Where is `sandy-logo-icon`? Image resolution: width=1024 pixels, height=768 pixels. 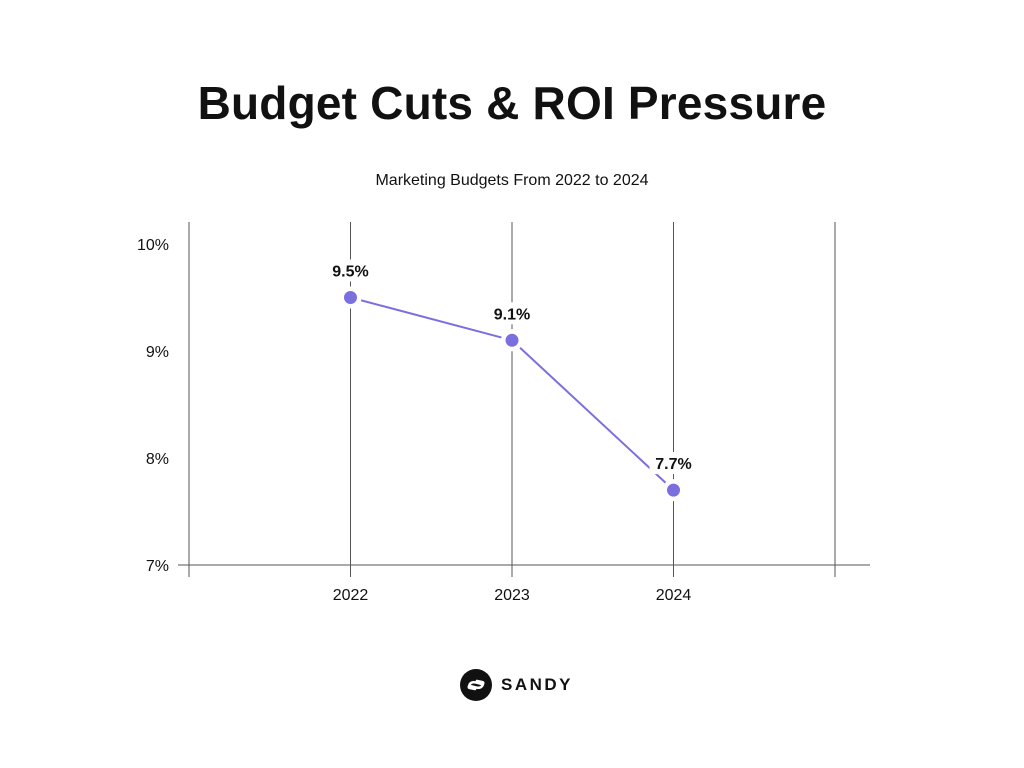
sandy-logo-icon is located at coordinates (476, 685).